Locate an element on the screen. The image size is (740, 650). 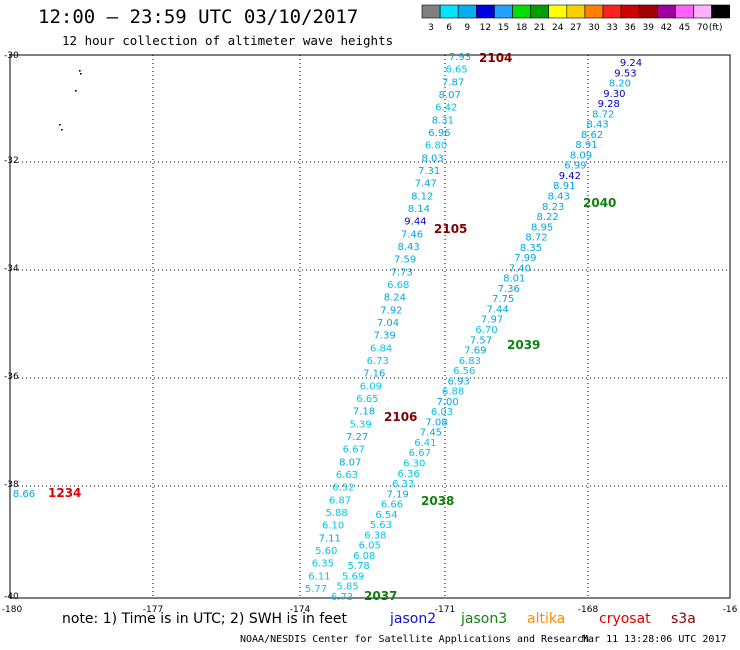
track-210x-value: 7.93 is located at coordinates (460, 57).